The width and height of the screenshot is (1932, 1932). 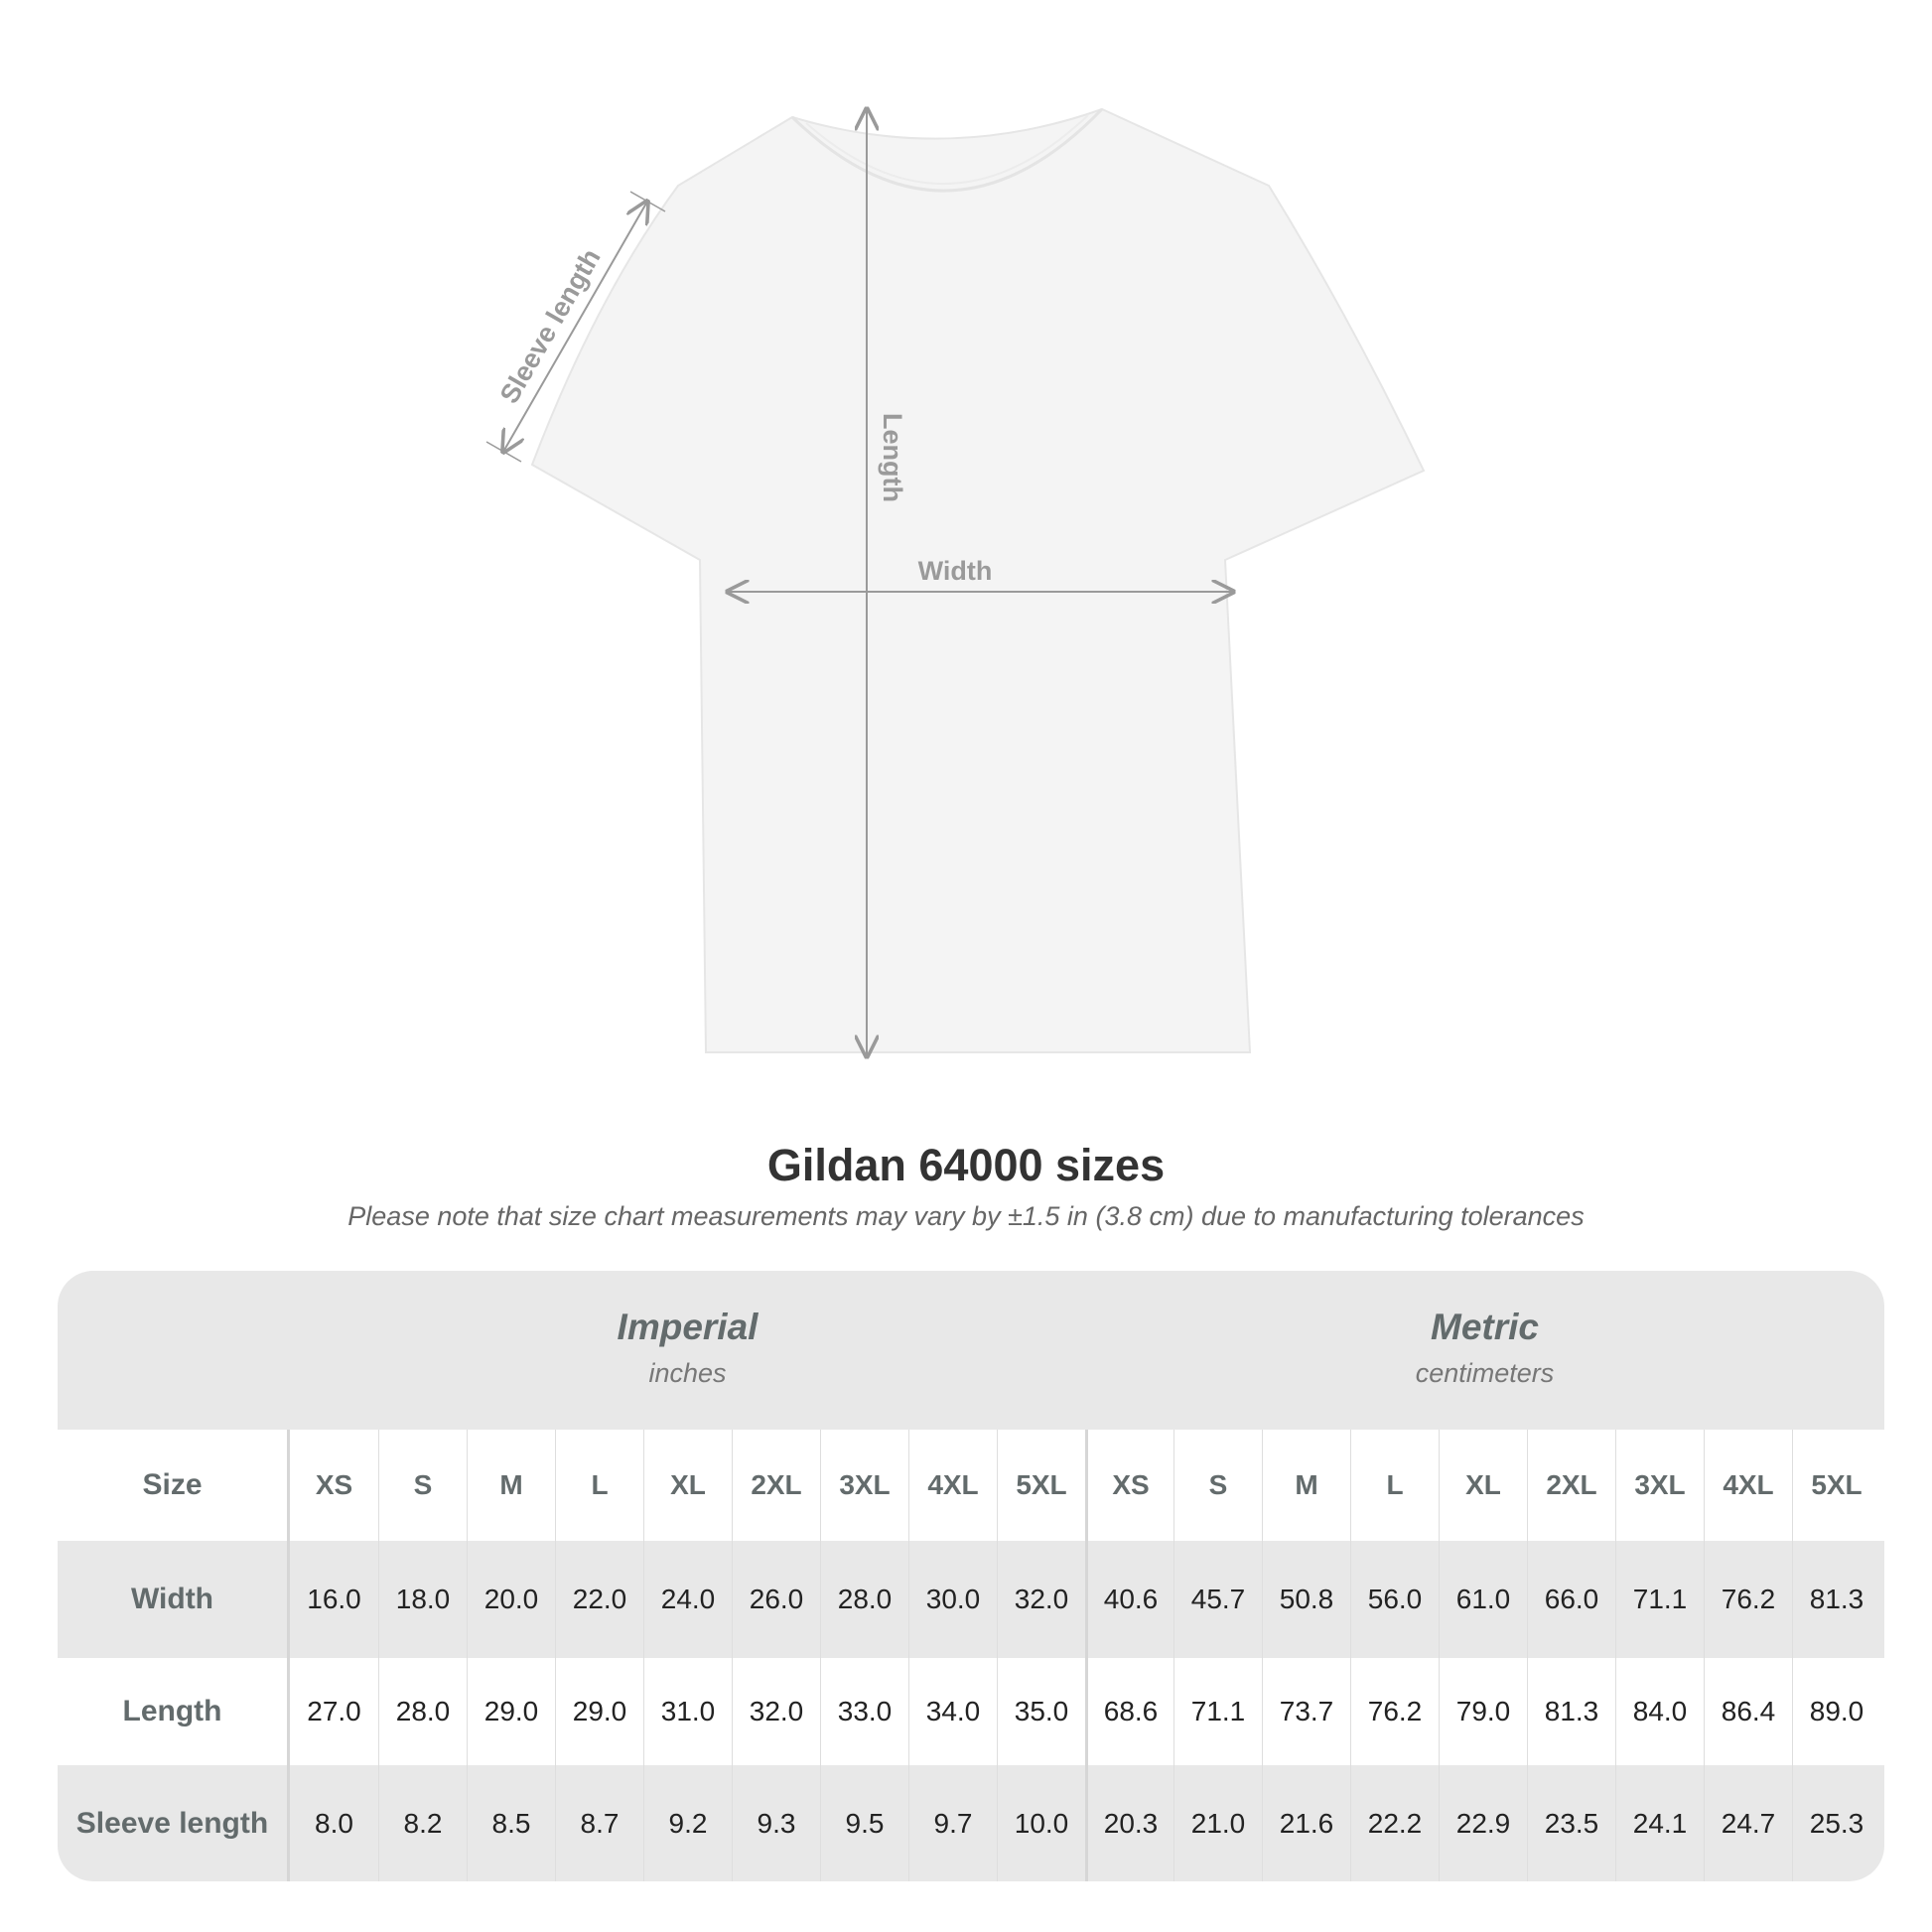 I want to click on table-cell: 68.6, so click(x=1129, y=1711).